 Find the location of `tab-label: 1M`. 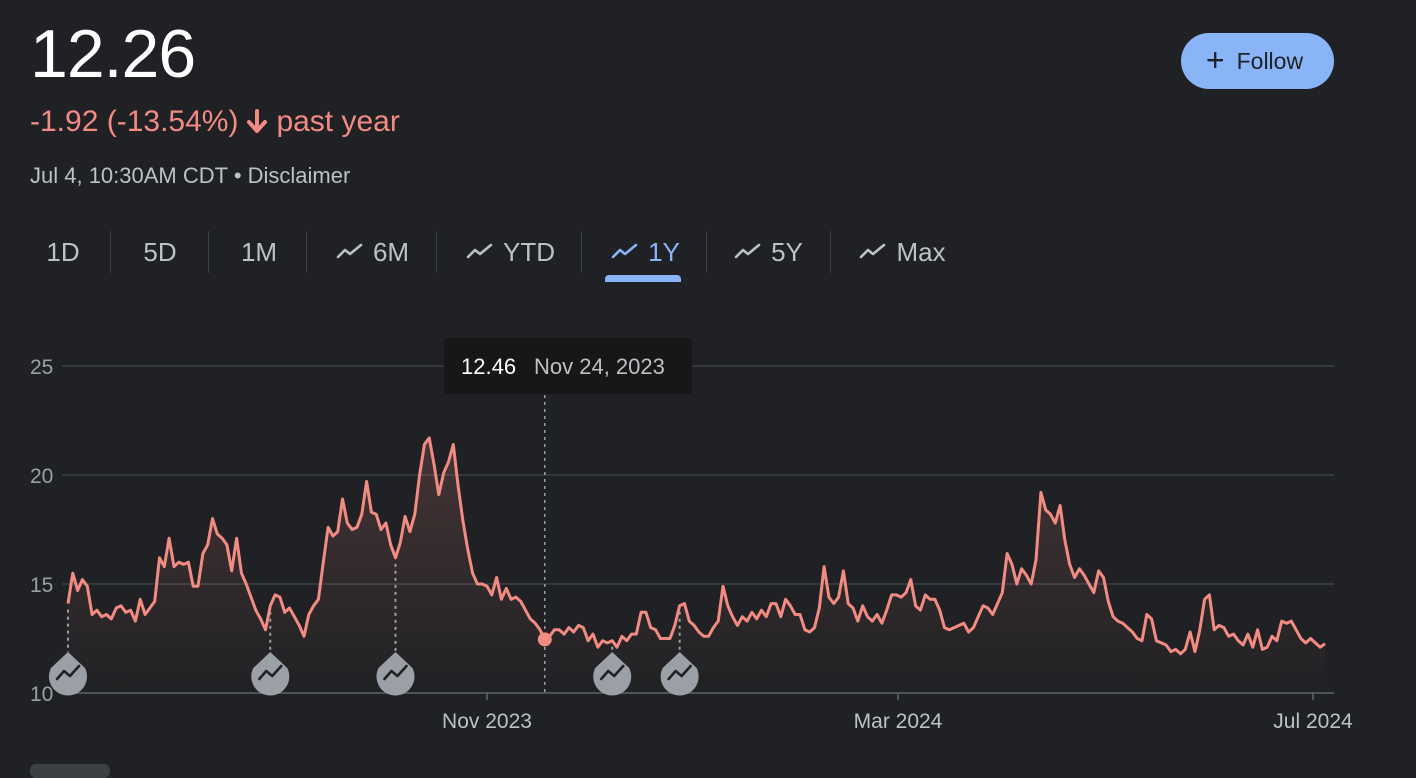

tab-label: 1M is located at coordinates (259, 251).